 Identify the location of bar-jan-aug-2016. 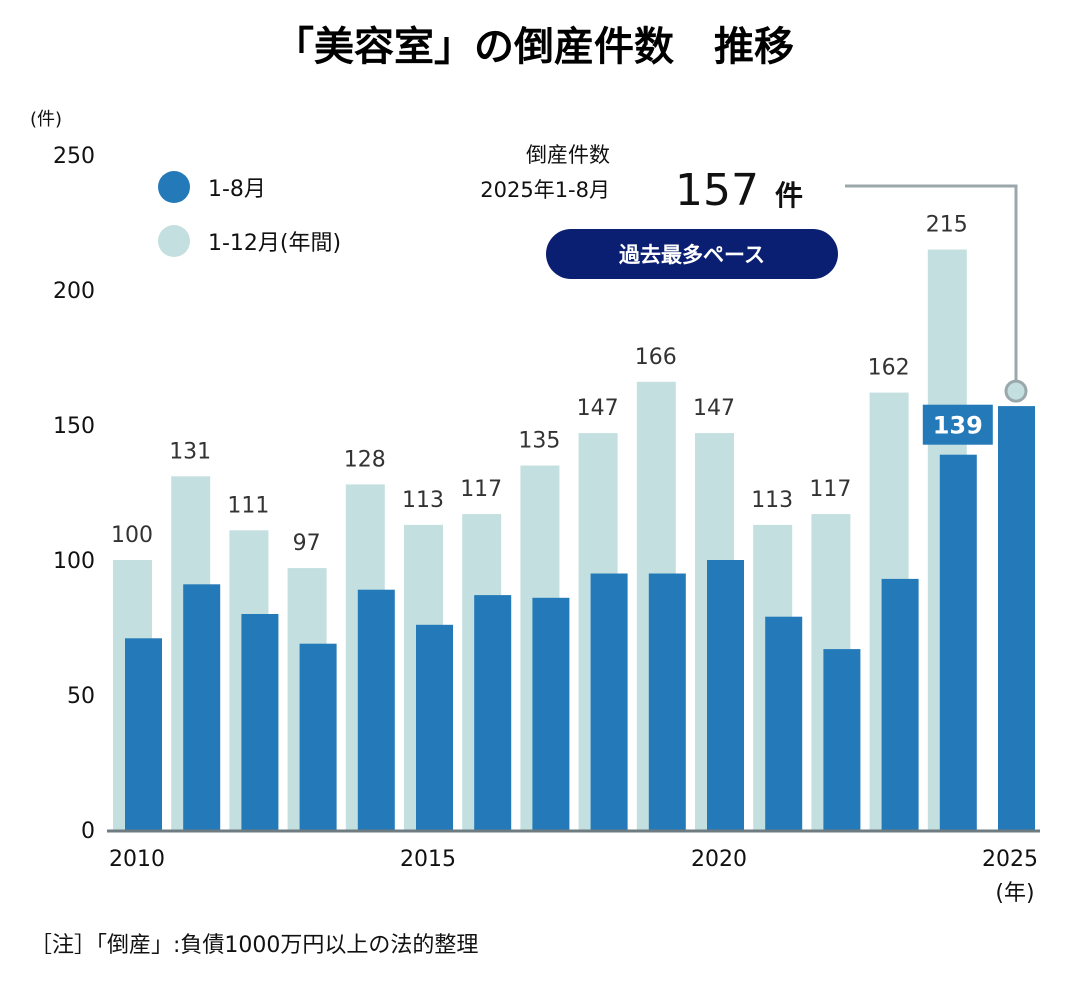
(493, 712).